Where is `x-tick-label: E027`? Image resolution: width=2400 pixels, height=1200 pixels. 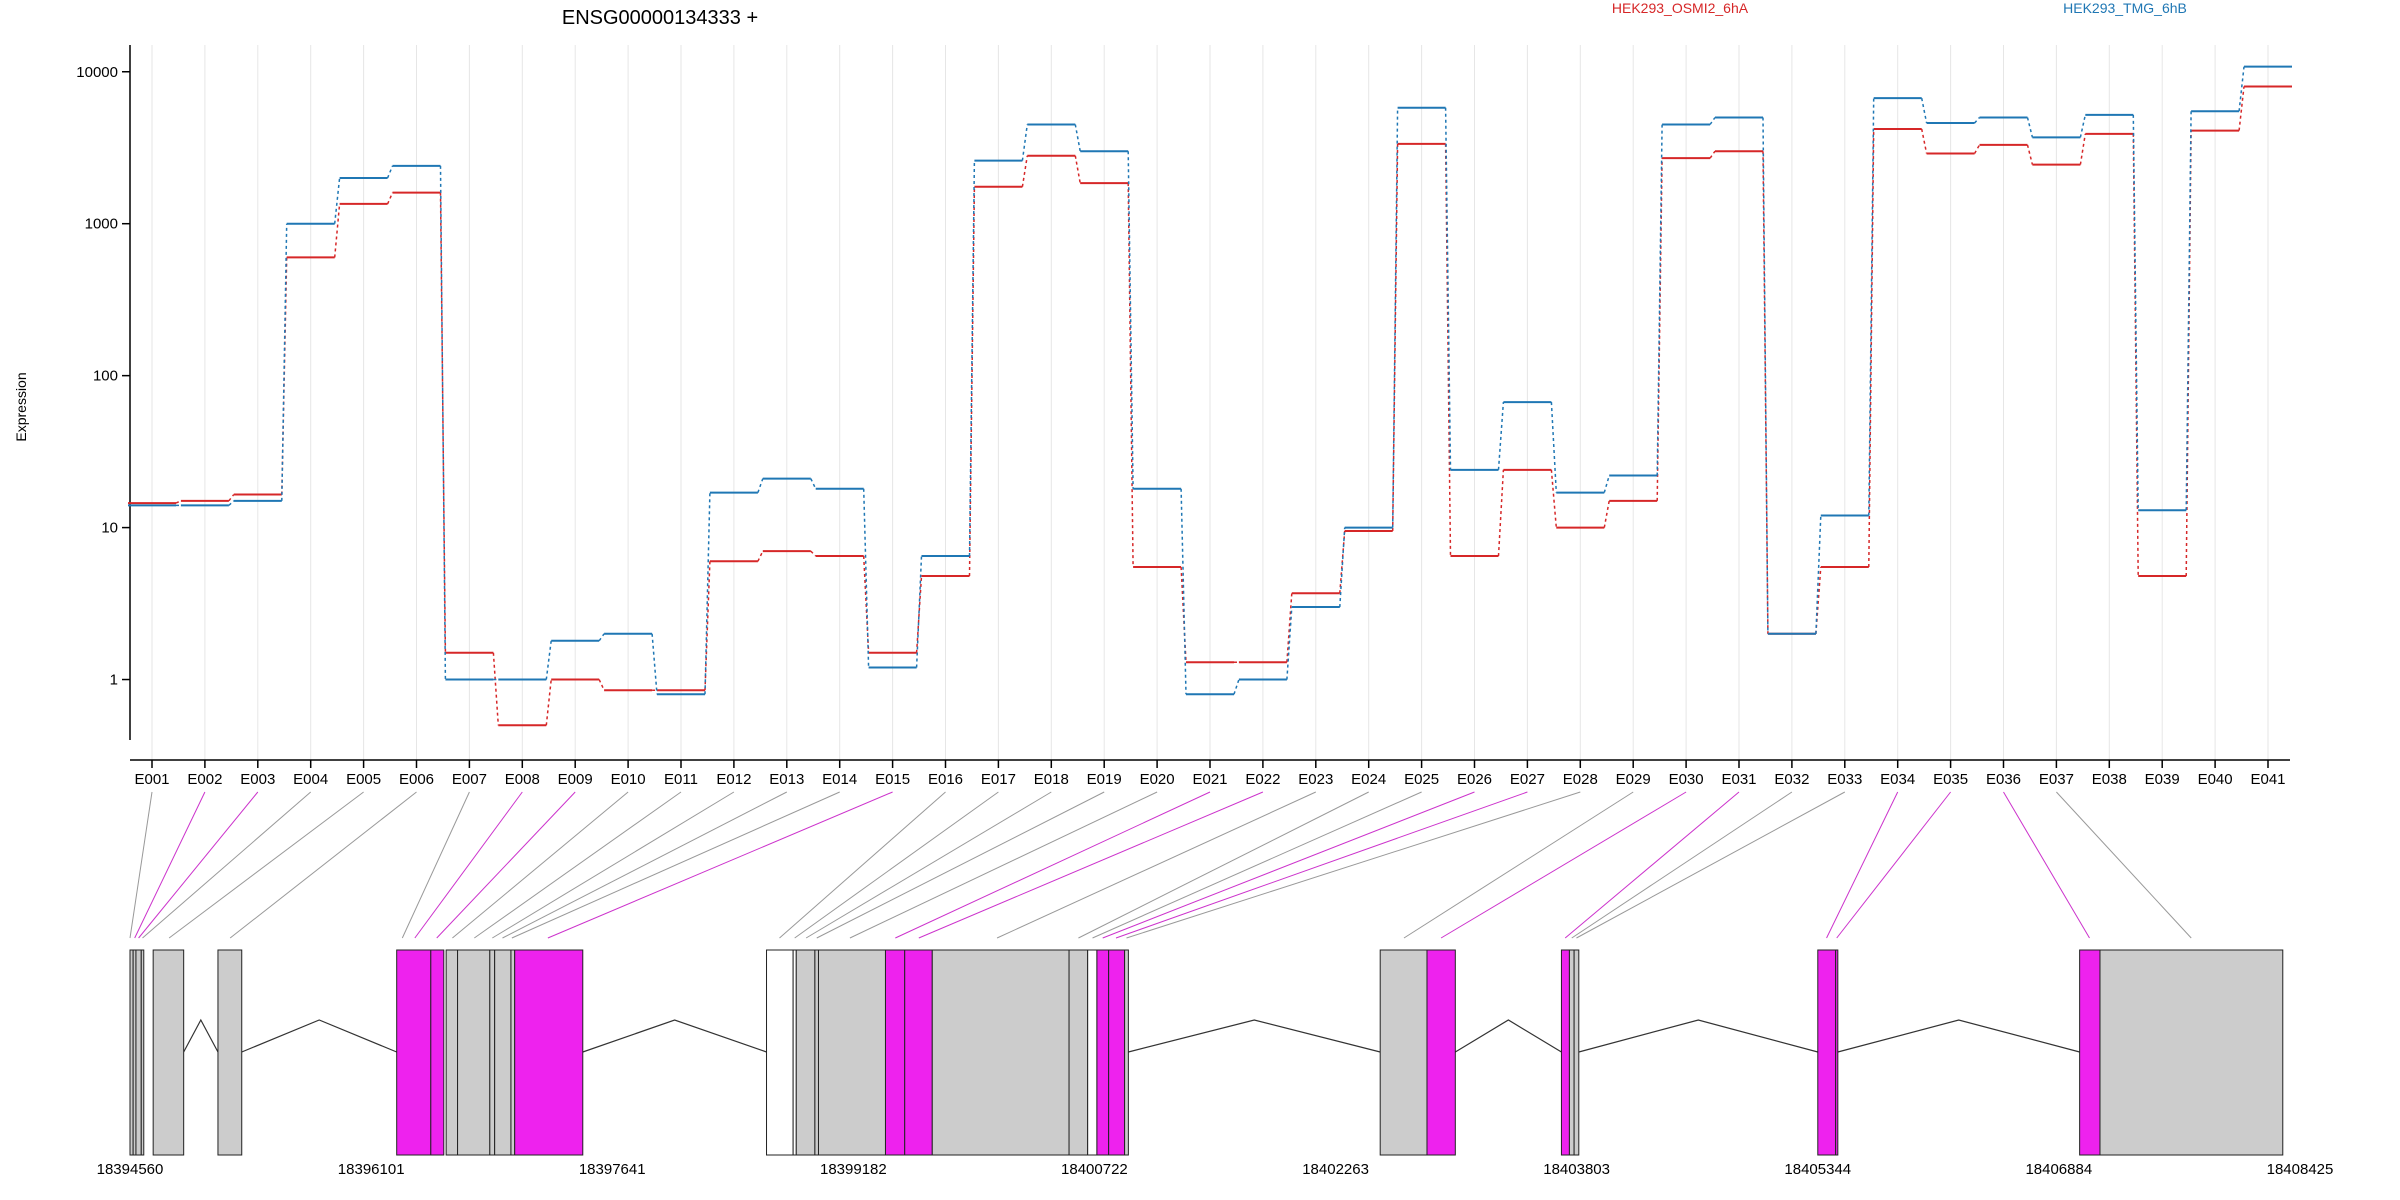
x-tick-label: E027 is located at coordinates (1527, 779).